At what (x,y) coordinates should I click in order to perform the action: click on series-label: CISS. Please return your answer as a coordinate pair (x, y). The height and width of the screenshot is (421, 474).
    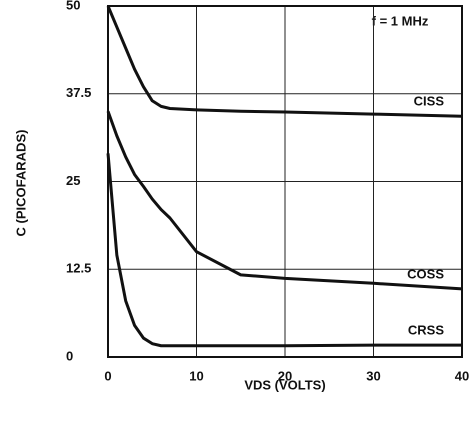
    Looking at the image, I should click on (429, 101).